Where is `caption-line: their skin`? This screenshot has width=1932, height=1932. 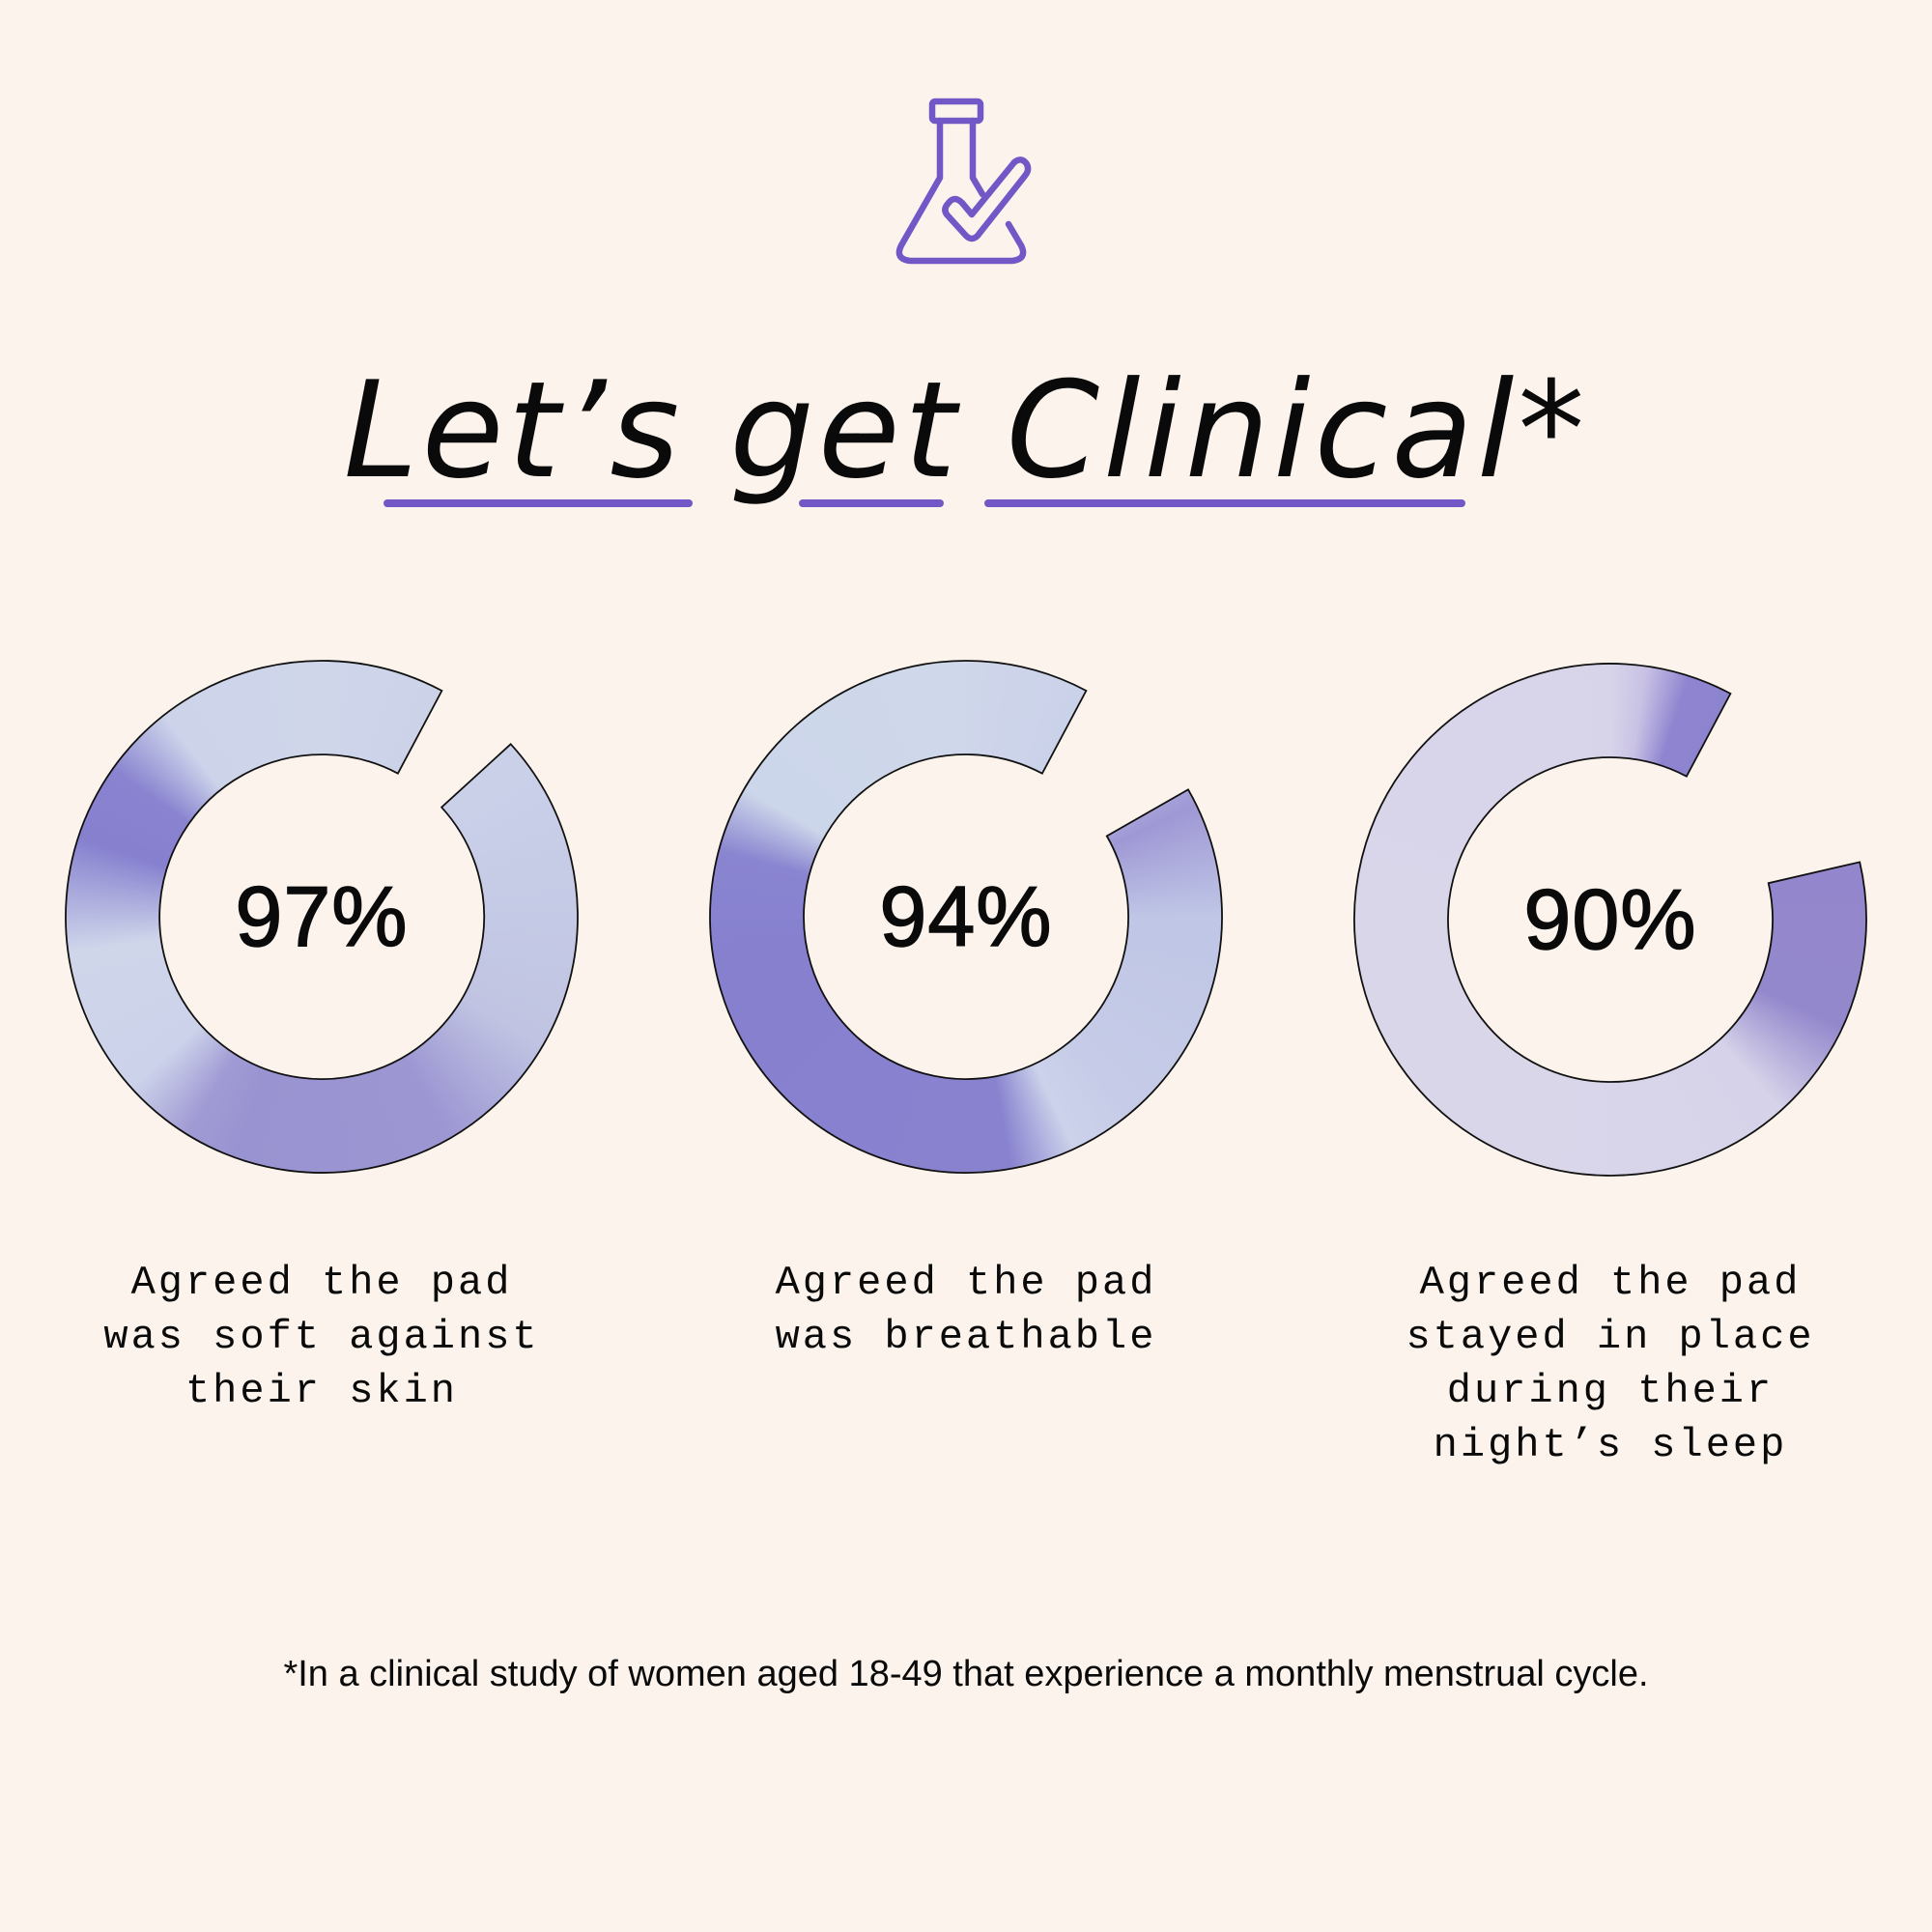 caption-line: their skin is located at coordinates (322, 1391).